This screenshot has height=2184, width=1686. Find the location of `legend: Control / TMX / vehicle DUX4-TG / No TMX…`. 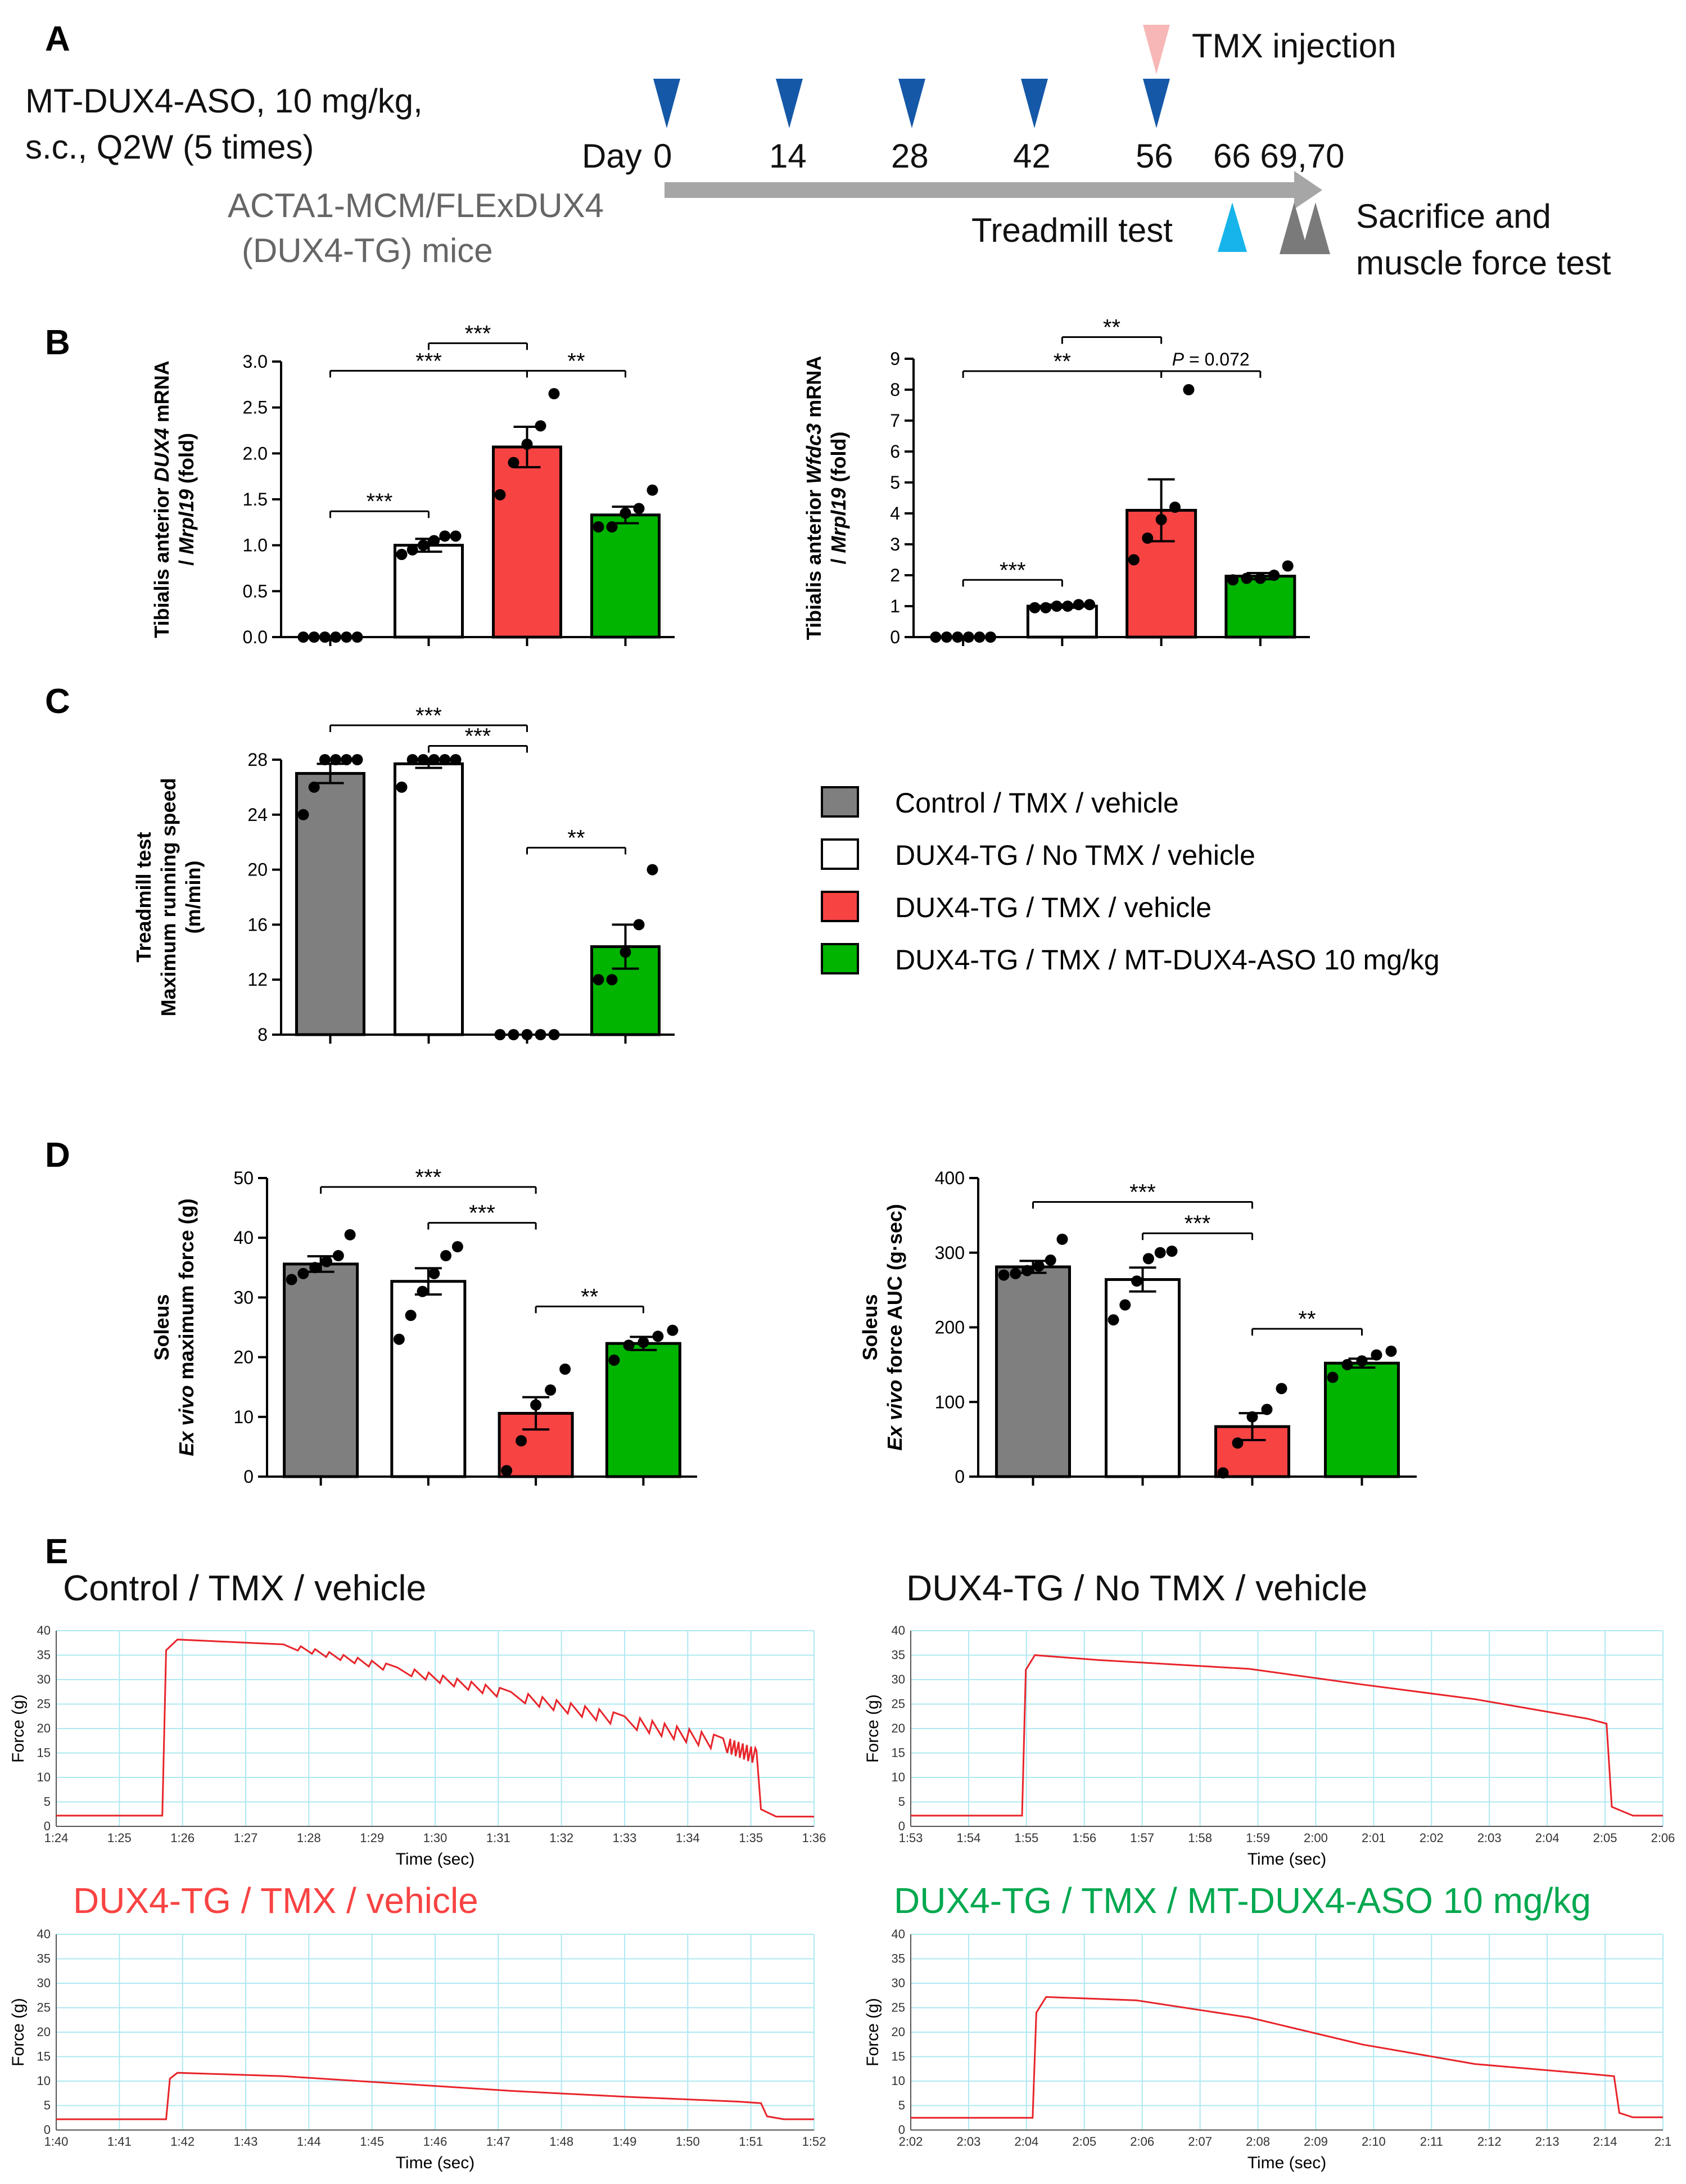

legend: Control / TMX / vehicle DUX4-TG / No TMX… is located at coordinates (1131, 881).